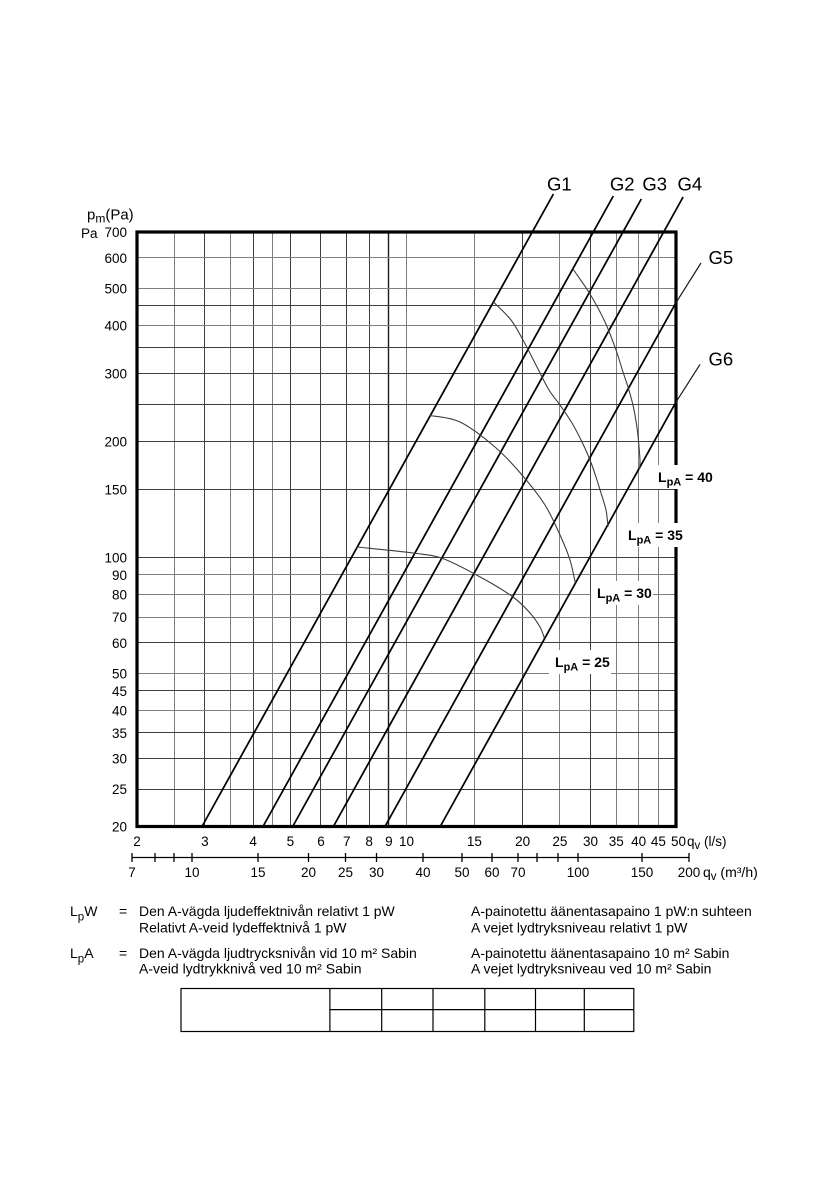  I want to click on svg-text: Pa, so click(89, 233).